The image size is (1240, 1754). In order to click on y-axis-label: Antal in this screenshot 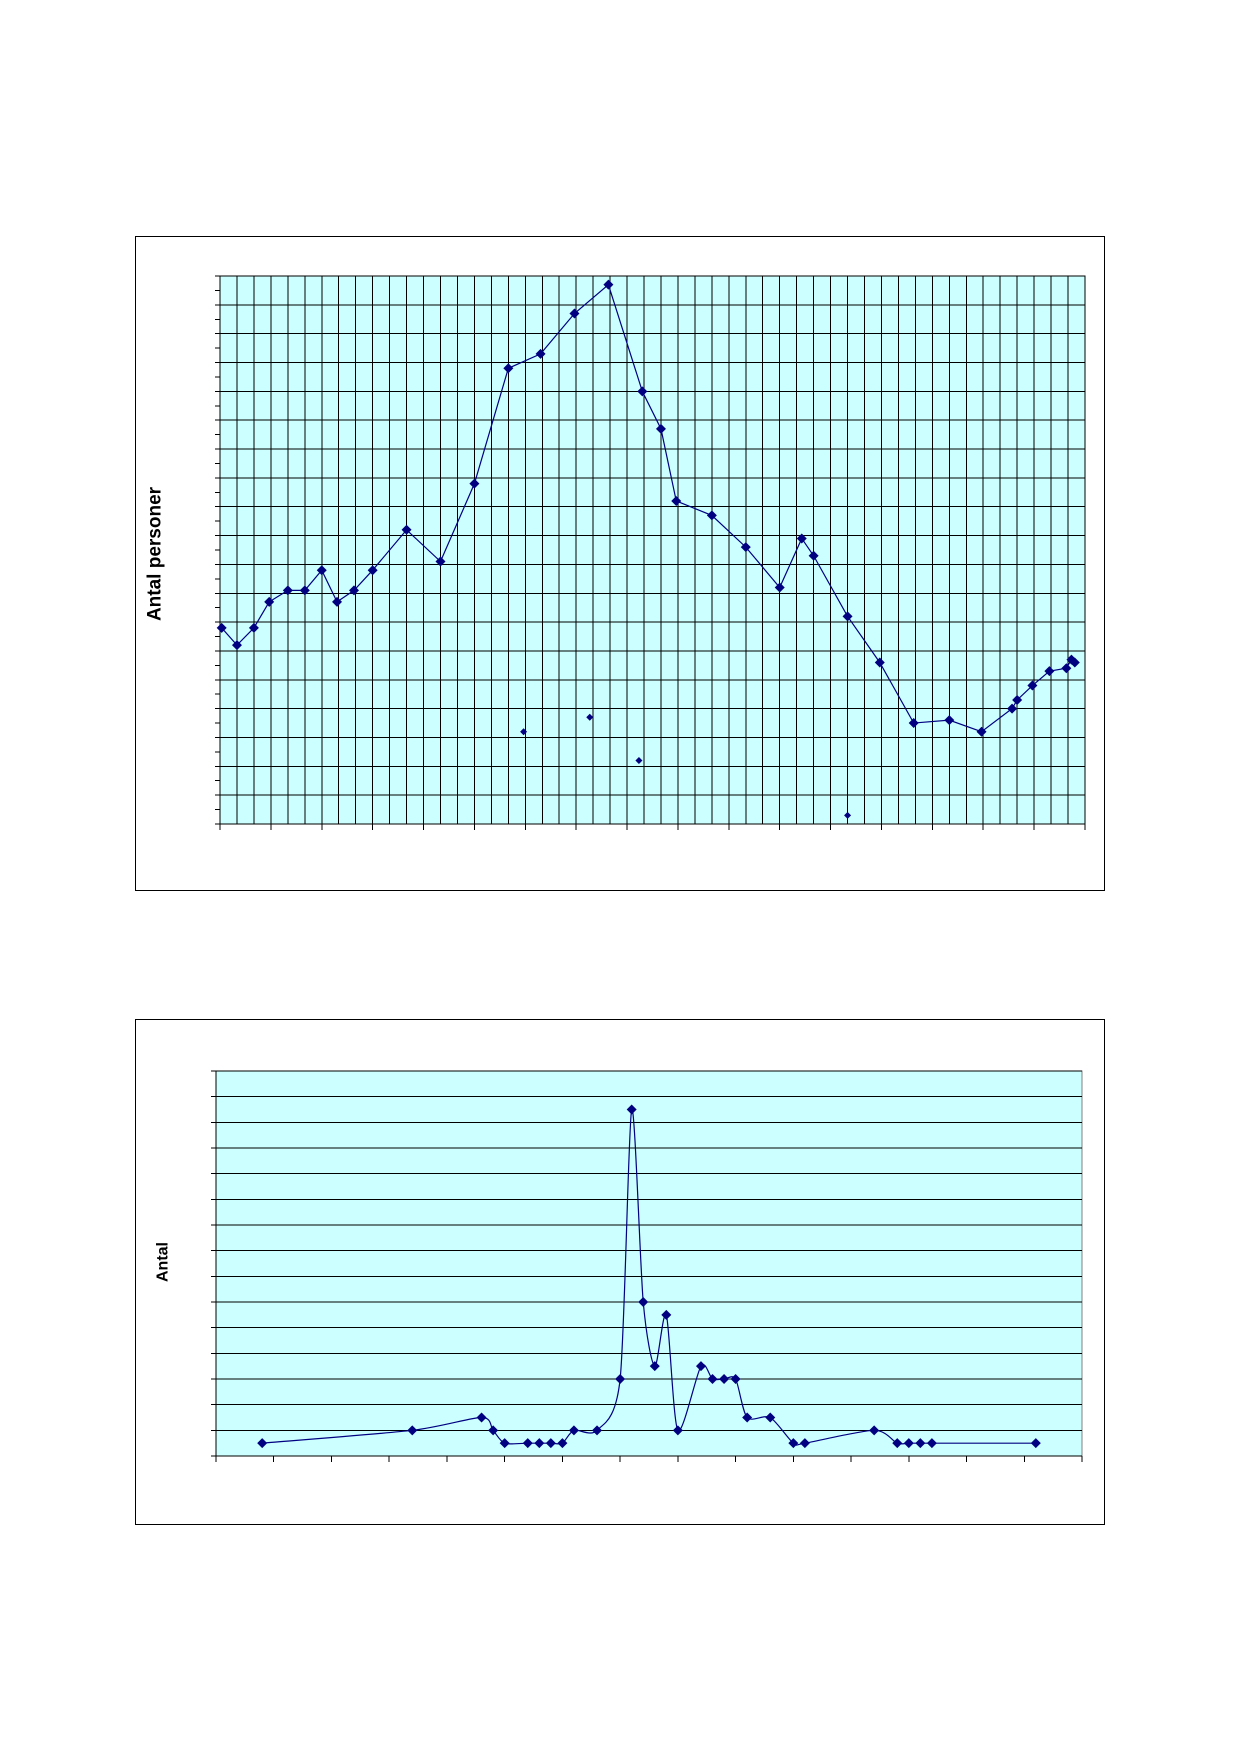, I will do `click(163, 1262)`.